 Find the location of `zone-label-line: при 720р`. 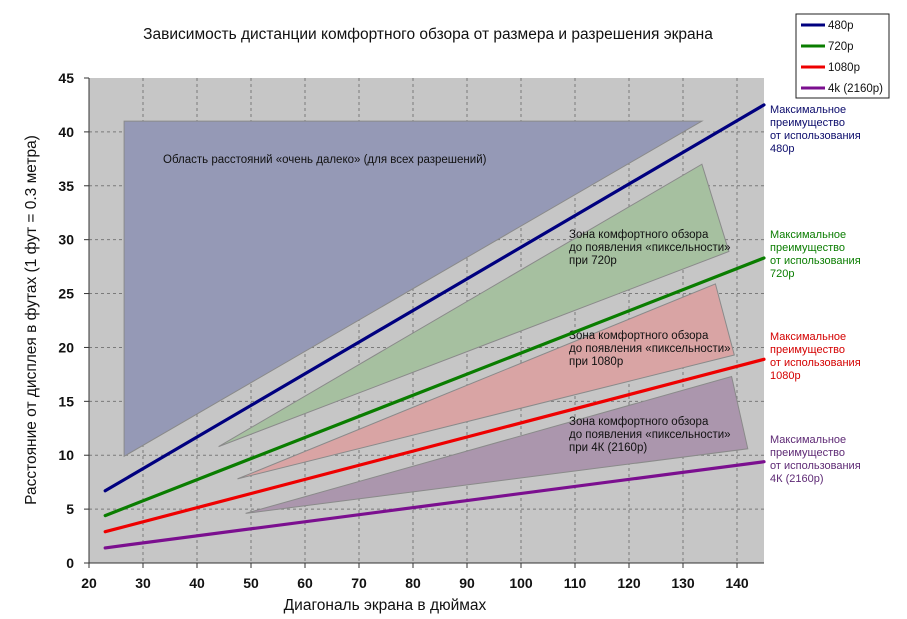

zone-label-line: при 720р is located at coordinates (593, 261).